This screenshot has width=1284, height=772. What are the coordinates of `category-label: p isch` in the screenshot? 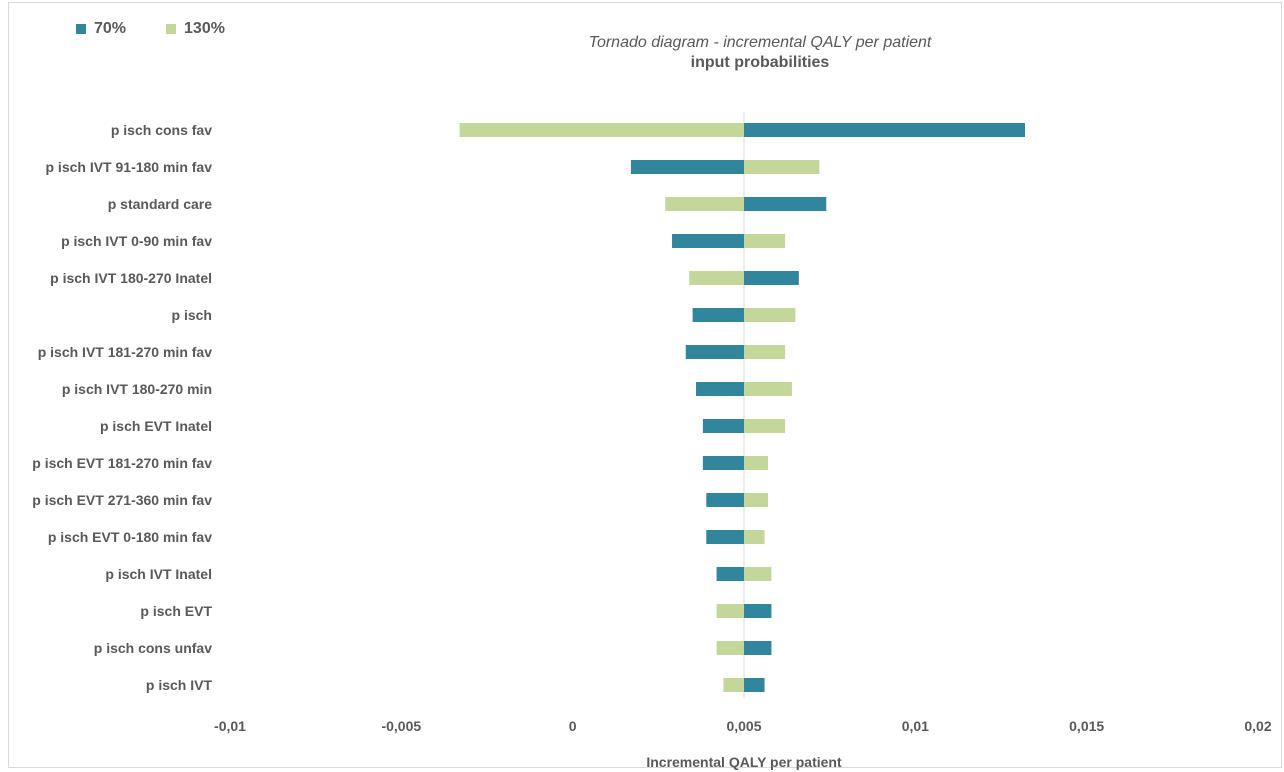 It's located at (192, 315).